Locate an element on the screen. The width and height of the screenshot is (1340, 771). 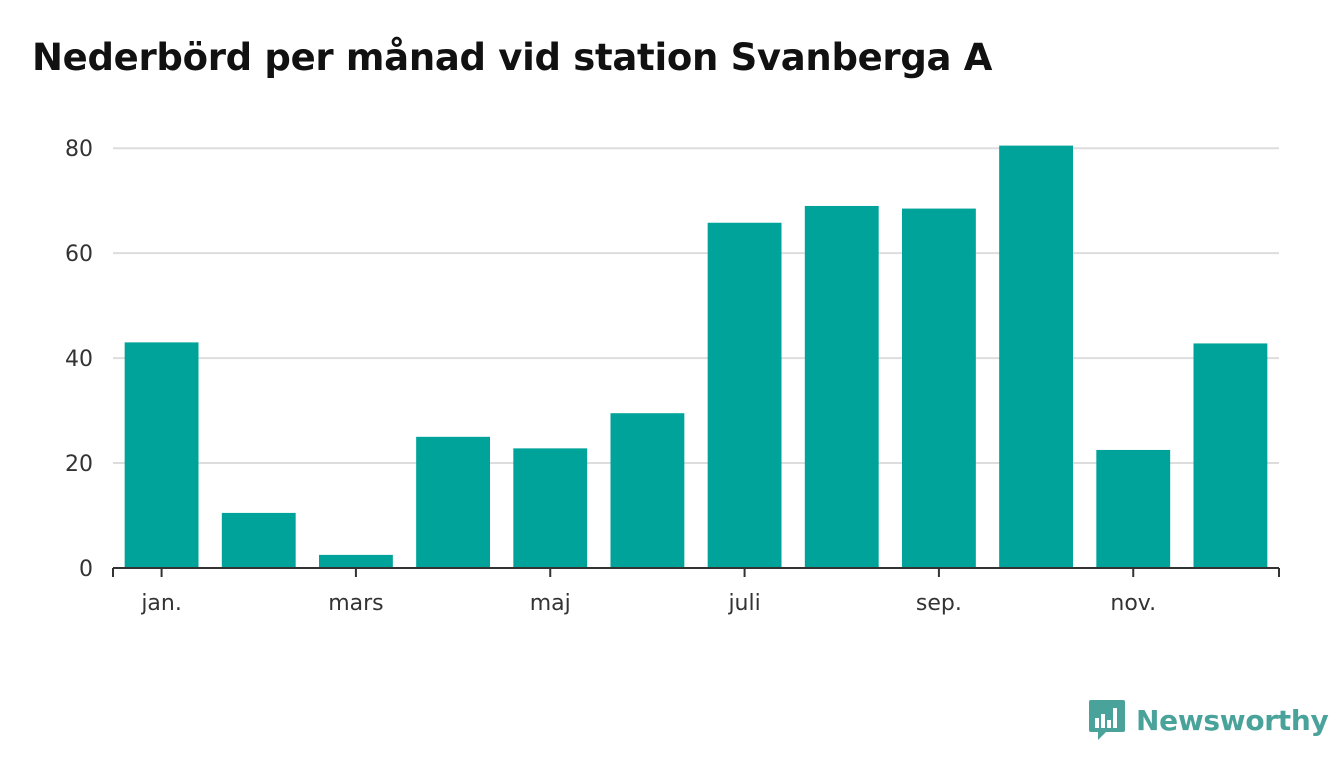
y-tick-label-80: 80 is located at coordinates (79, 149).